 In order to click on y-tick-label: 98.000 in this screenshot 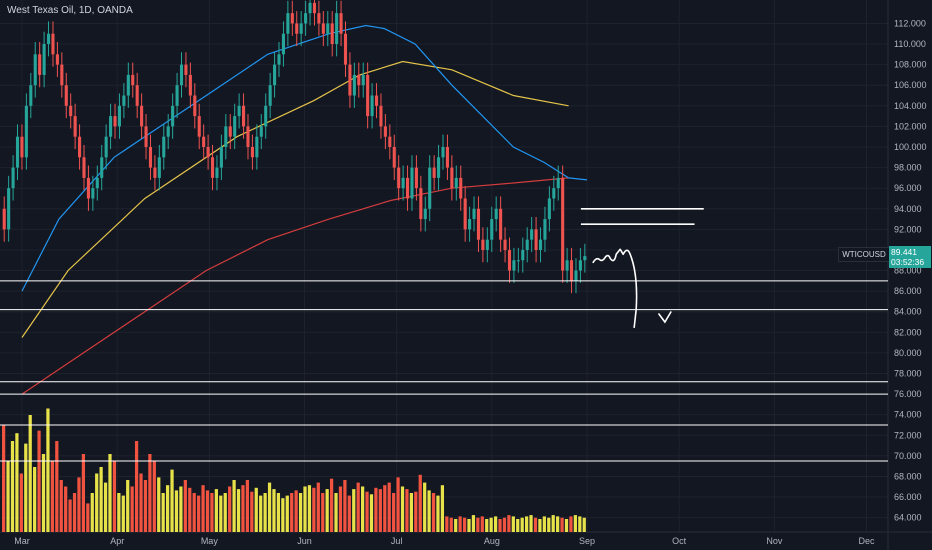, I will do `click(908, 168)`.